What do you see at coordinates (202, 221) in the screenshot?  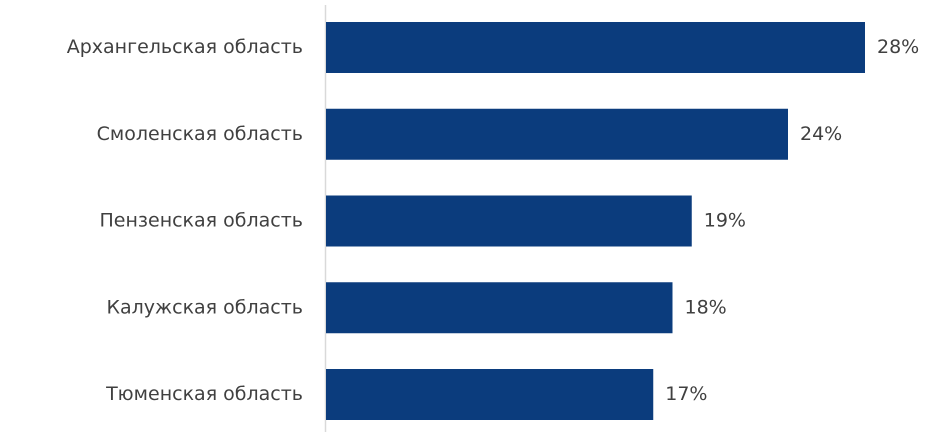 I see `category-label-3: Пензенская область` at bounding box center [202, 221].